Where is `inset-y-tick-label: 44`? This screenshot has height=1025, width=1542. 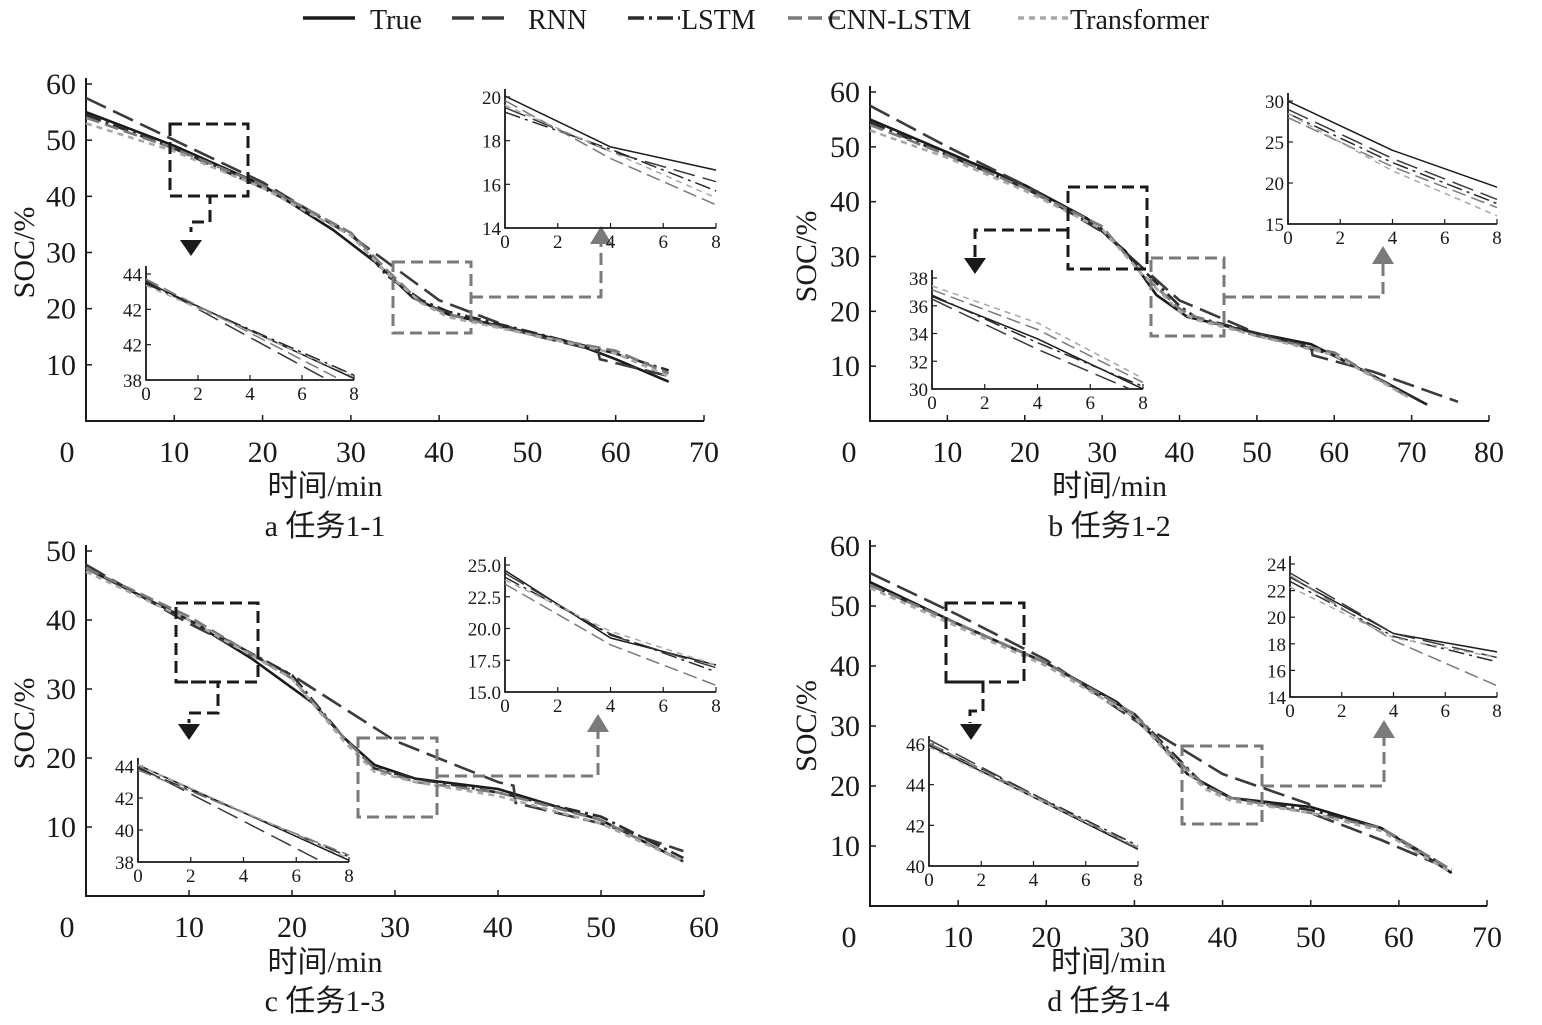 inset-y-tick-label: 44 is located at coordinates (125, 767).